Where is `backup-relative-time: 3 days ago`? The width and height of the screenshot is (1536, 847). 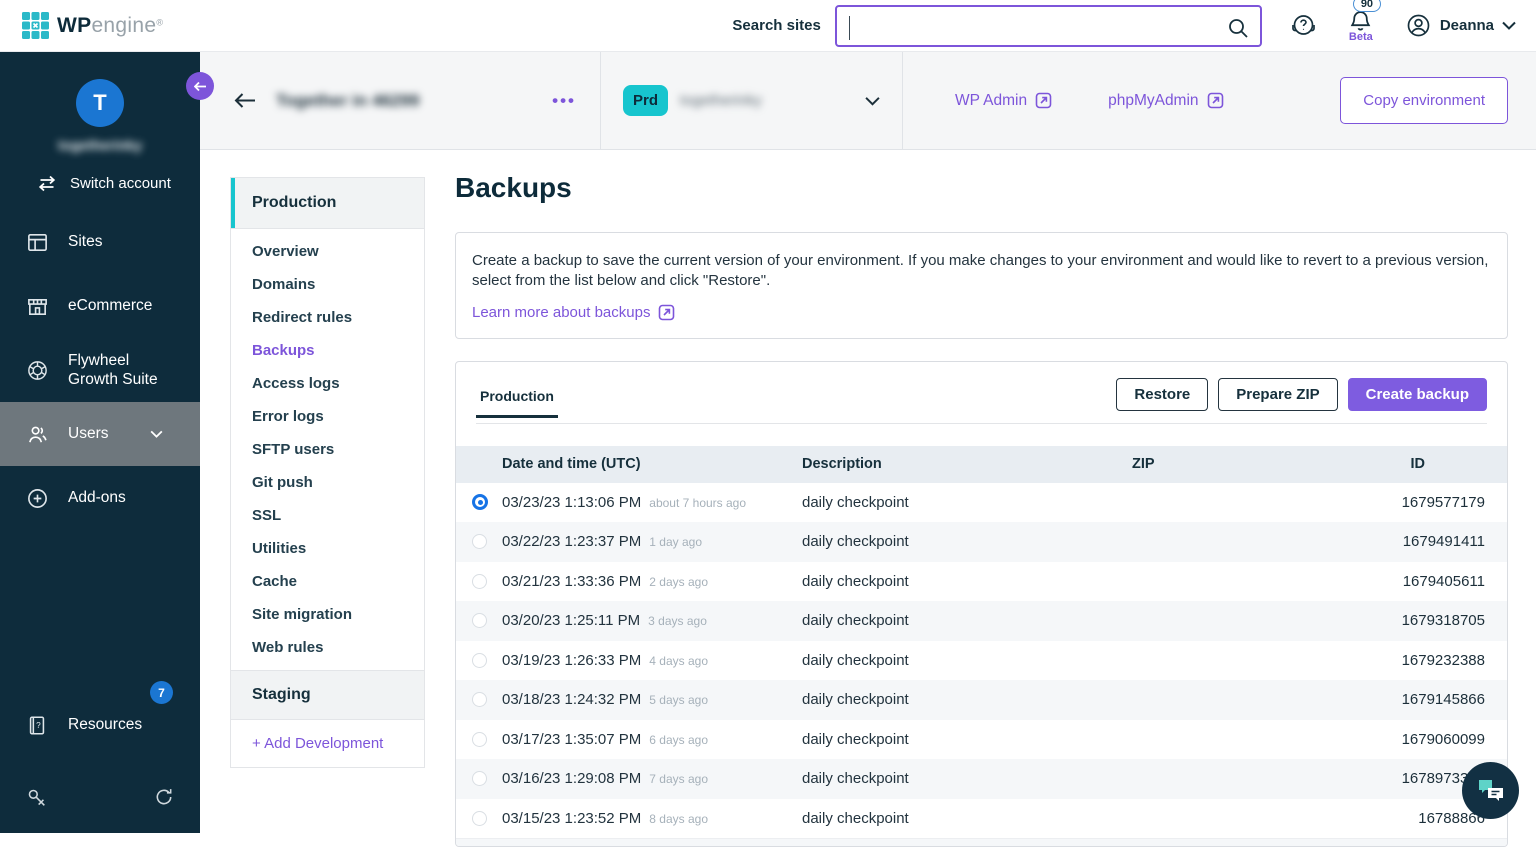
backup-relative-time: 3 days ago is located at coordinates (677, 621).